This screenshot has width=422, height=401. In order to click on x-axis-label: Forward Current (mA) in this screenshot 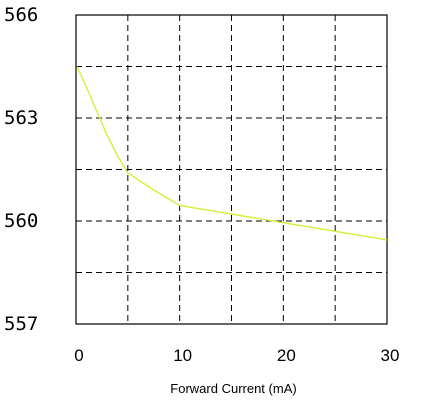, I will do `click(233, 388)`.